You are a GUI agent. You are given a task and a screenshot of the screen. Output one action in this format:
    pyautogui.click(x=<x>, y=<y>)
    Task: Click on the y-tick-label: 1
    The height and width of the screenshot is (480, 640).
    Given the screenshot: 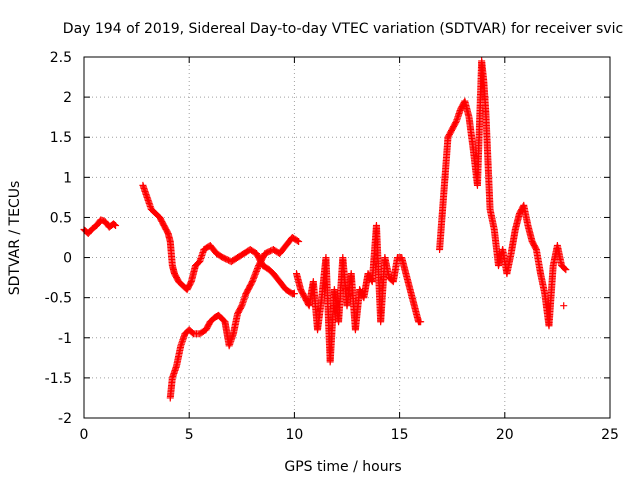 What is the action you would take?
    pyautogui.click(x=67, y=178)
    